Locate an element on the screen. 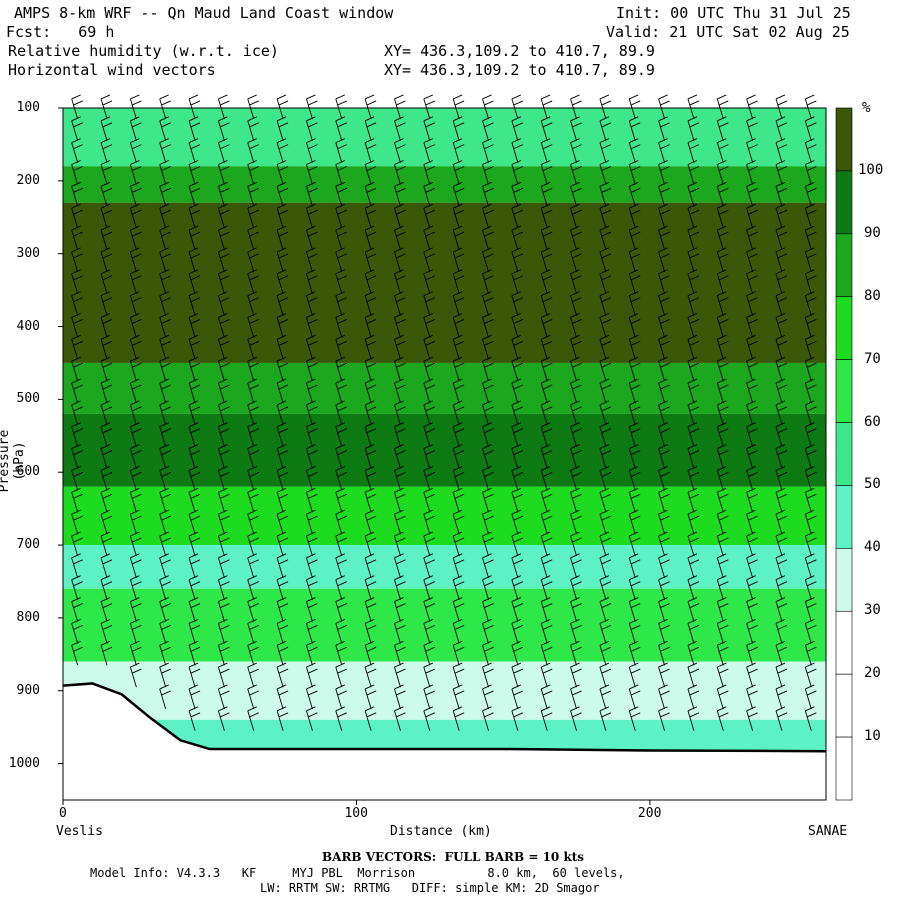 This screenshot has height=900, width=900. y-tick-label: 100 is located at coordinates (28, 107).